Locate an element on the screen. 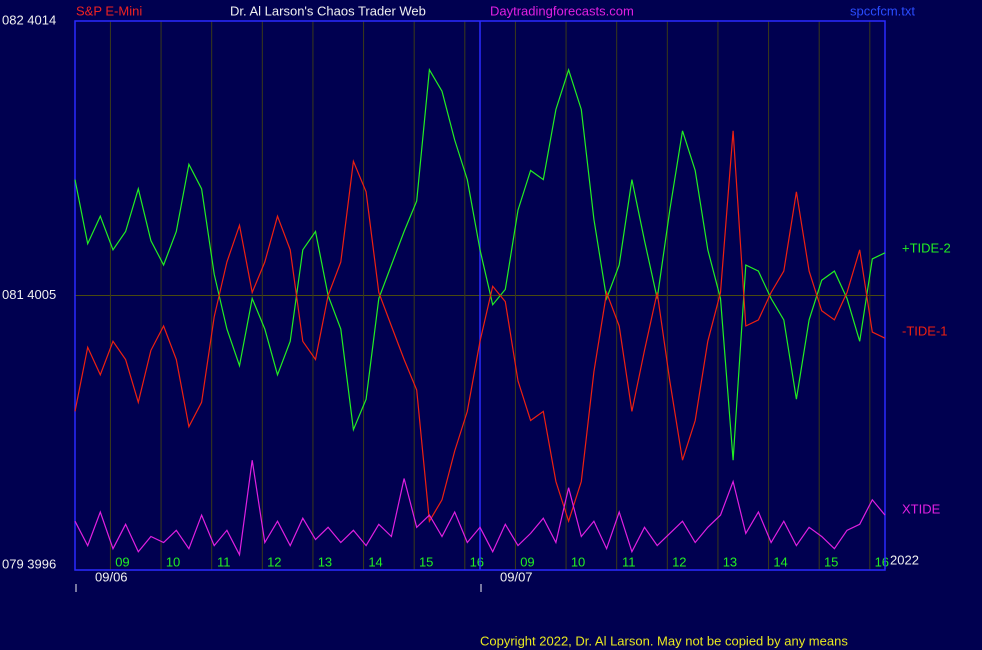  instrument-label: S&P E-Mini is located at coordinates (109, 10).